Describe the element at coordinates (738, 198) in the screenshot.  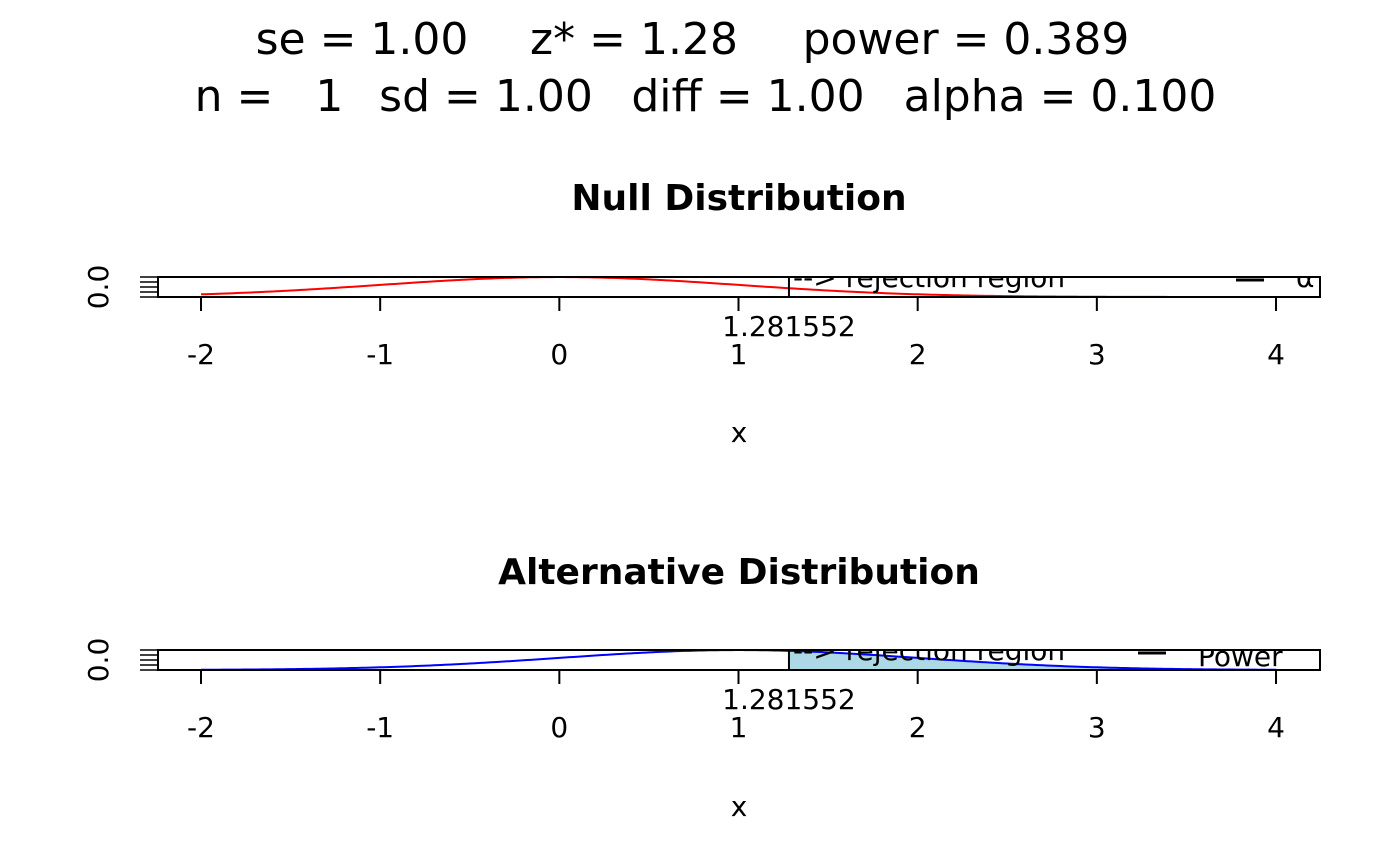
I see `null-panel-title: Null Distribution` at that location.